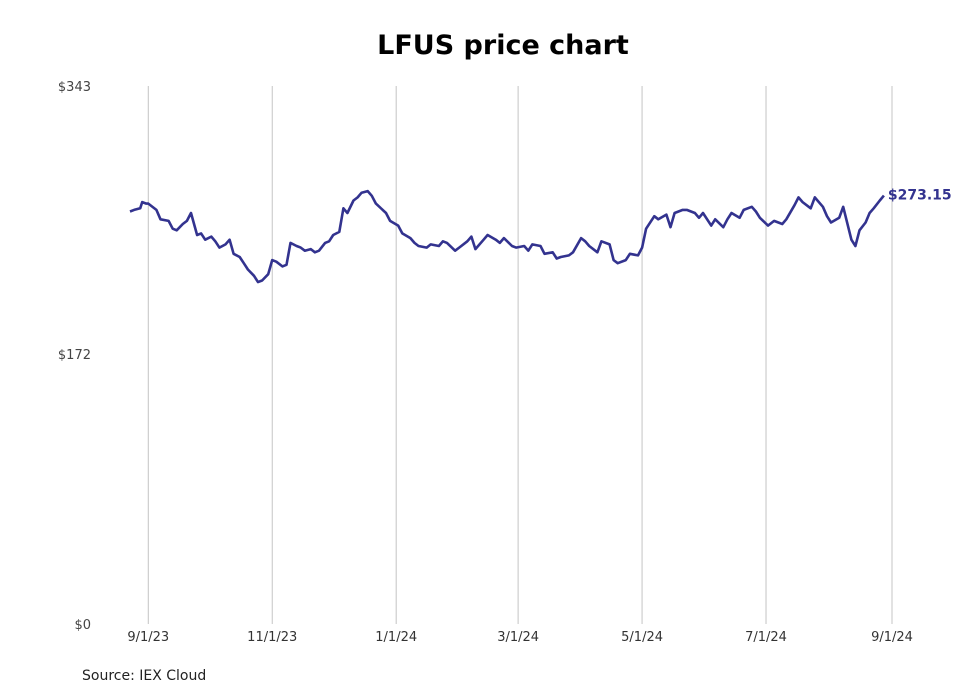 Image resolution: width=980 pixels, height=699 pixels. What do you see at coordinates (892, 637) in the screenshot?
I see `x-tick-label: 9/1/24` at bounding box center [892, 637].